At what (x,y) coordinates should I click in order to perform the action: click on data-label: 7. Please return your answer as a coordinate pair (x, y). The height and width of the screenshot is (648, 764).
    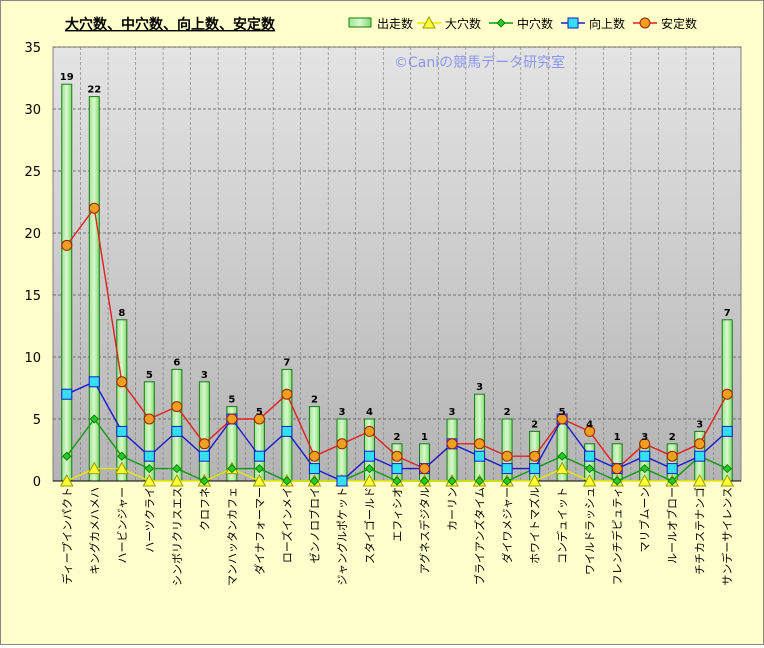
    Looking at the image, I should click on (727, 313).